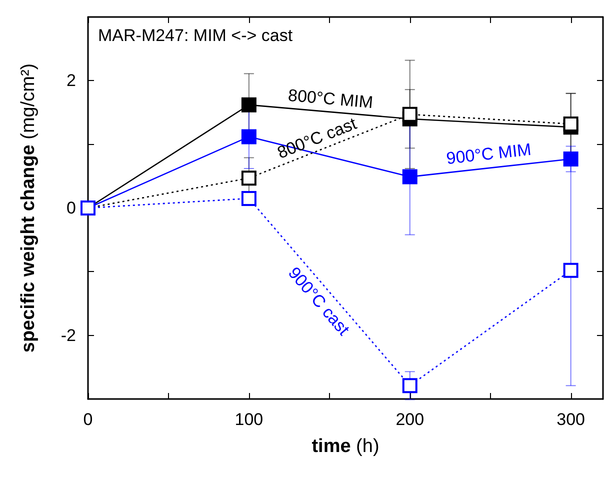 Image resolution: width=613 pixels, height=480 pixels. I want to click on x-tick-label: 200, so click(410, 419).